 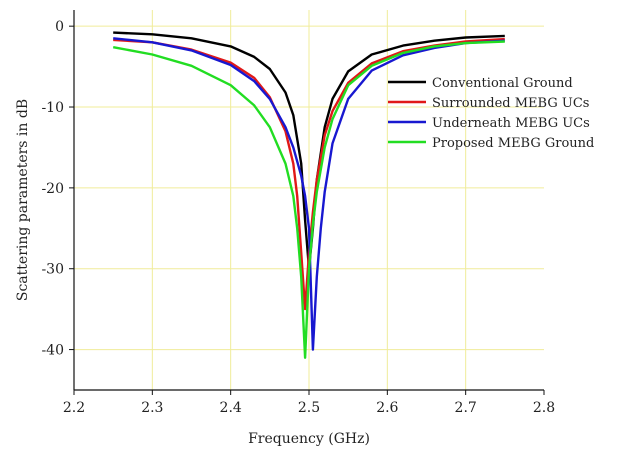 What do you see at coordinates (387, 408) in the screenshot?
I see `x-tick-label: 2.6` at bounding box center [387, 408].